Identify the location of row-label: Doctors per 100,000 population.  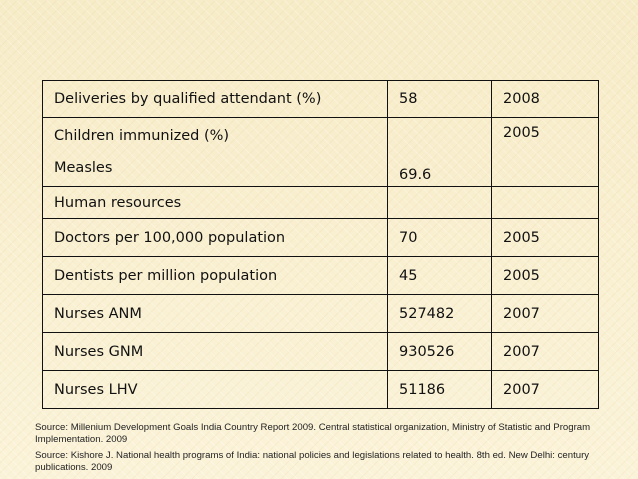
(215, 237).